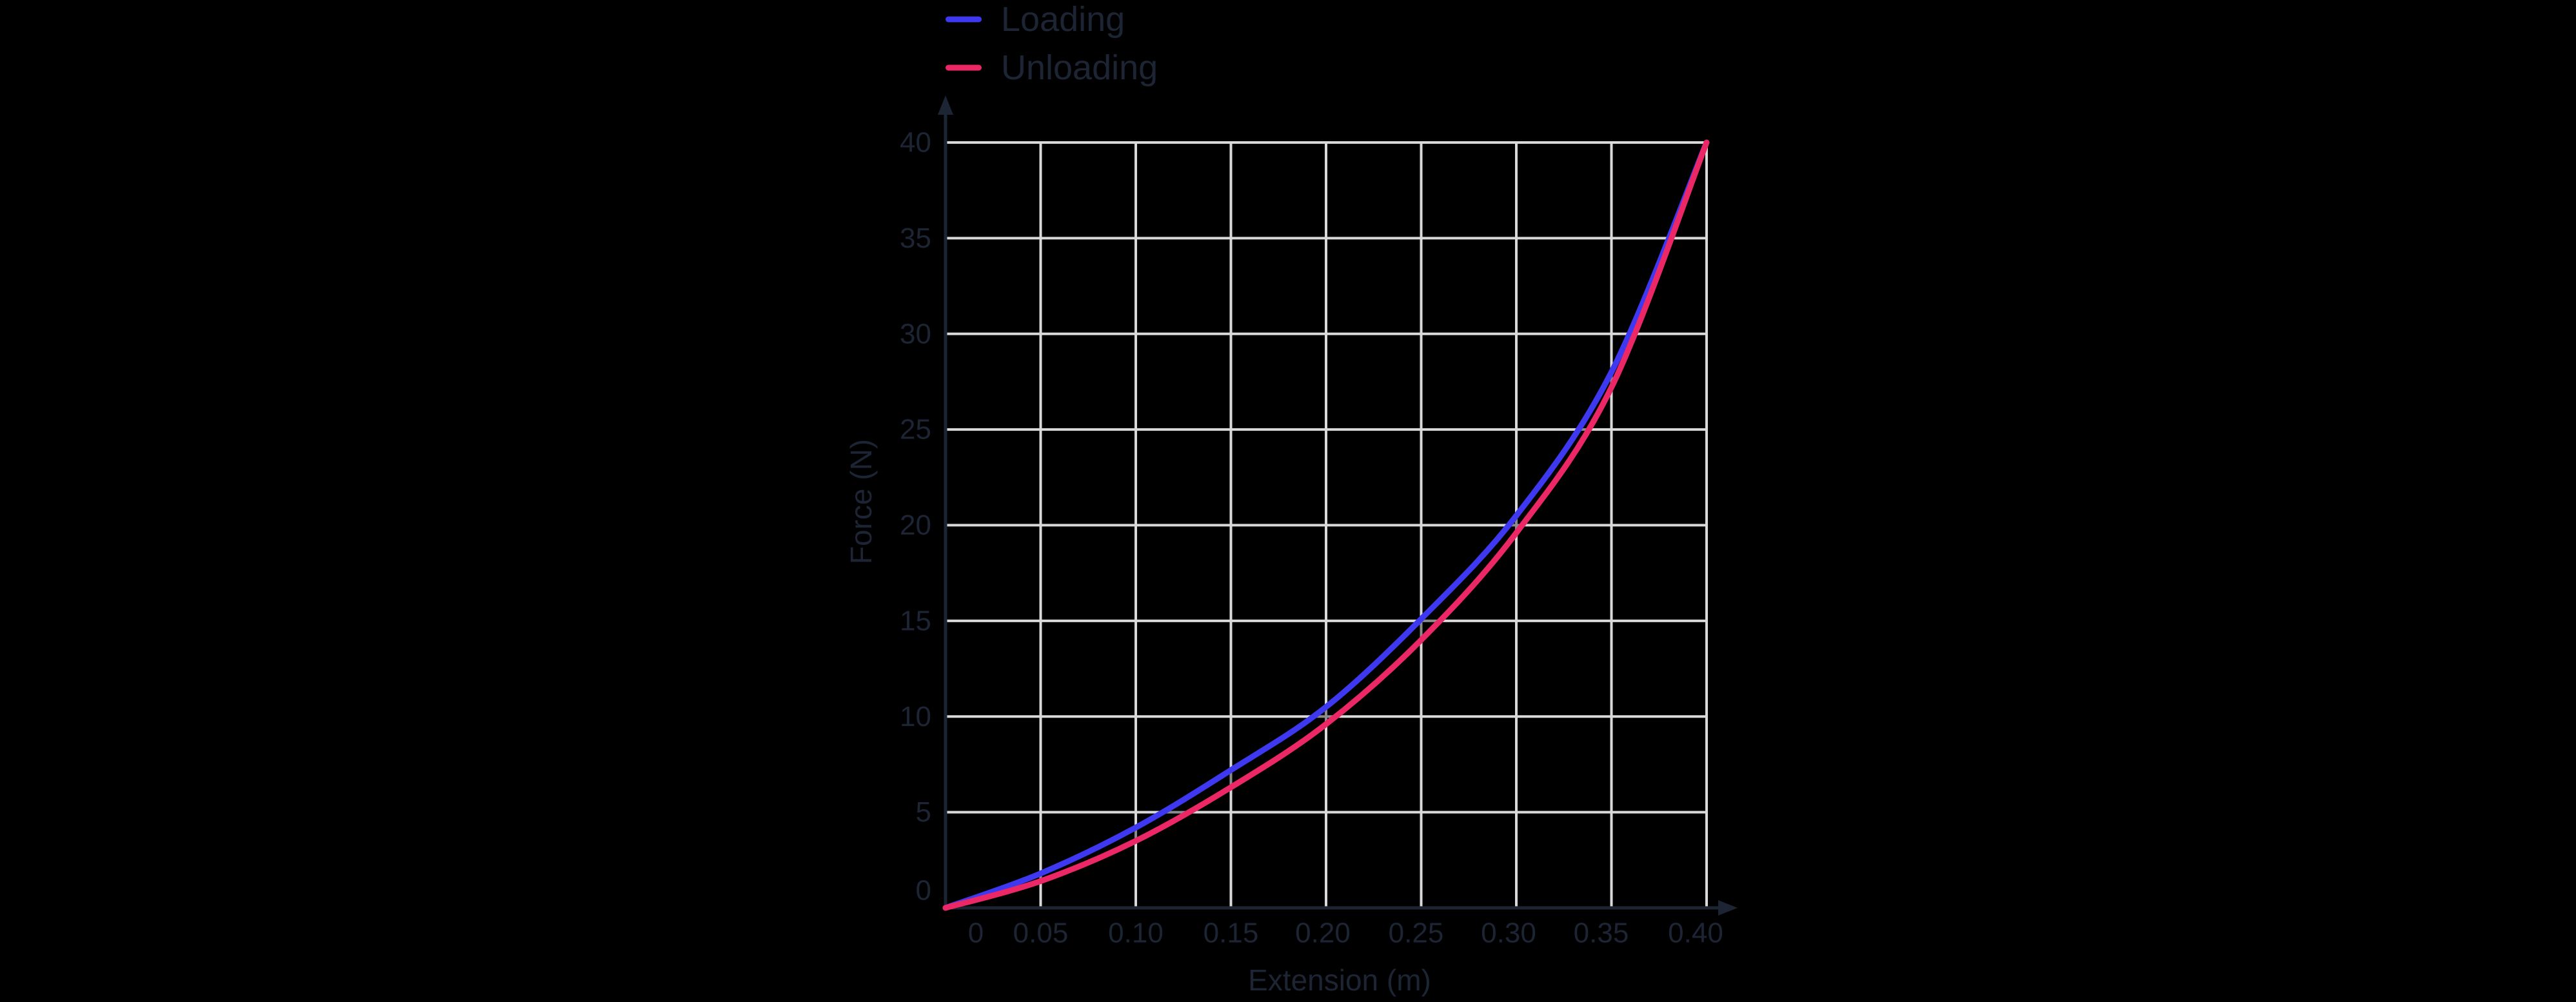  What do you see at coordinates (1601, 933) in the screenshot?
I see `x-tick-label: 0.35` at bounding box center [1601, 933].